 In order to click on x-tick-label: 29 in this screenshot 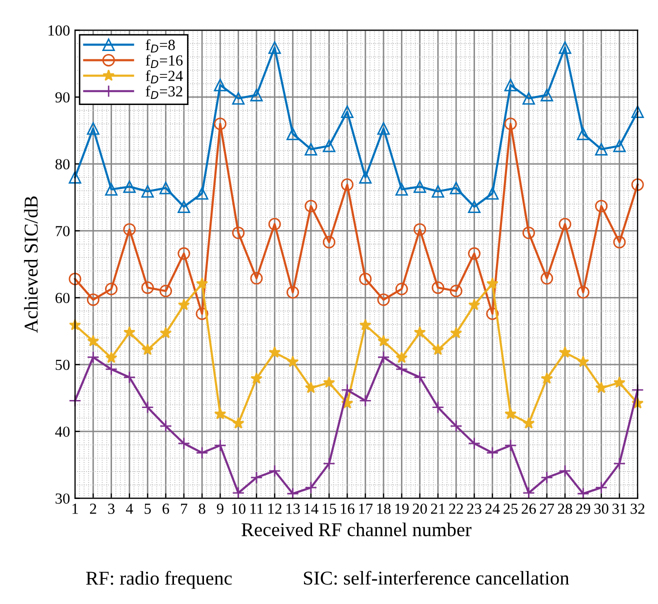, I will do `click(583, 509)`.